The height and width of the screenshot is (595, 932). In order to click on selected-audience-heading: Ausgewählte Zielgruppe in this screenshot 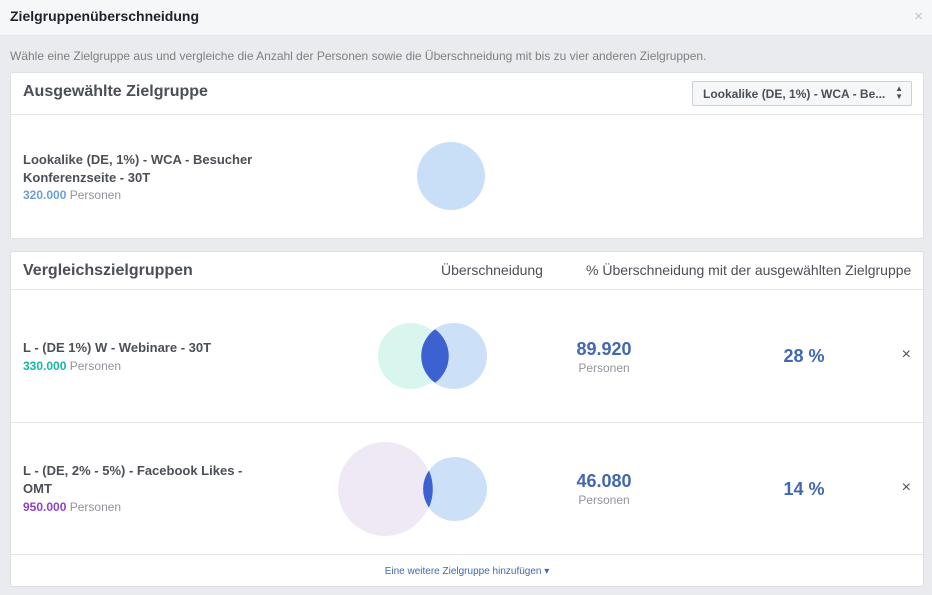, I will do `click(115, 91)`.